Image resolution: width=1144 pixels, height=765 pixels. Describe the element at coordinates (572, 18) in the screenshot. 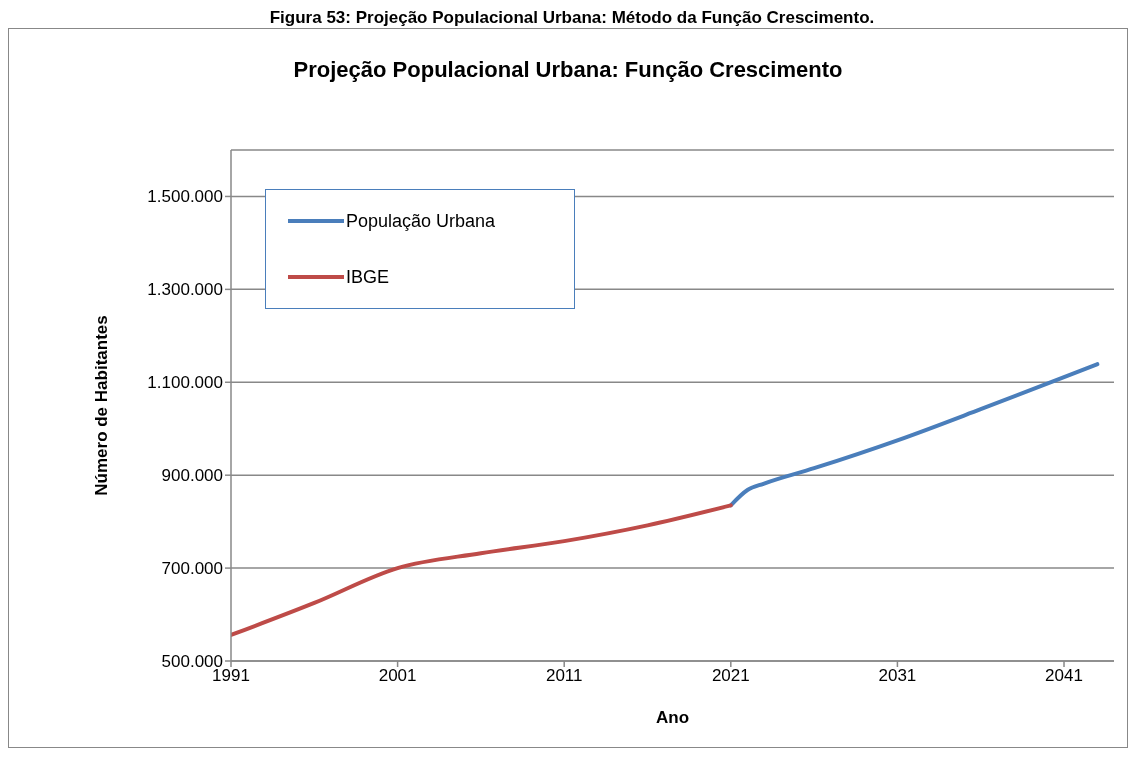

I see `text: Figura 53: Projeção Populacional Urbana: Método da Função Crescimento.` at that location.